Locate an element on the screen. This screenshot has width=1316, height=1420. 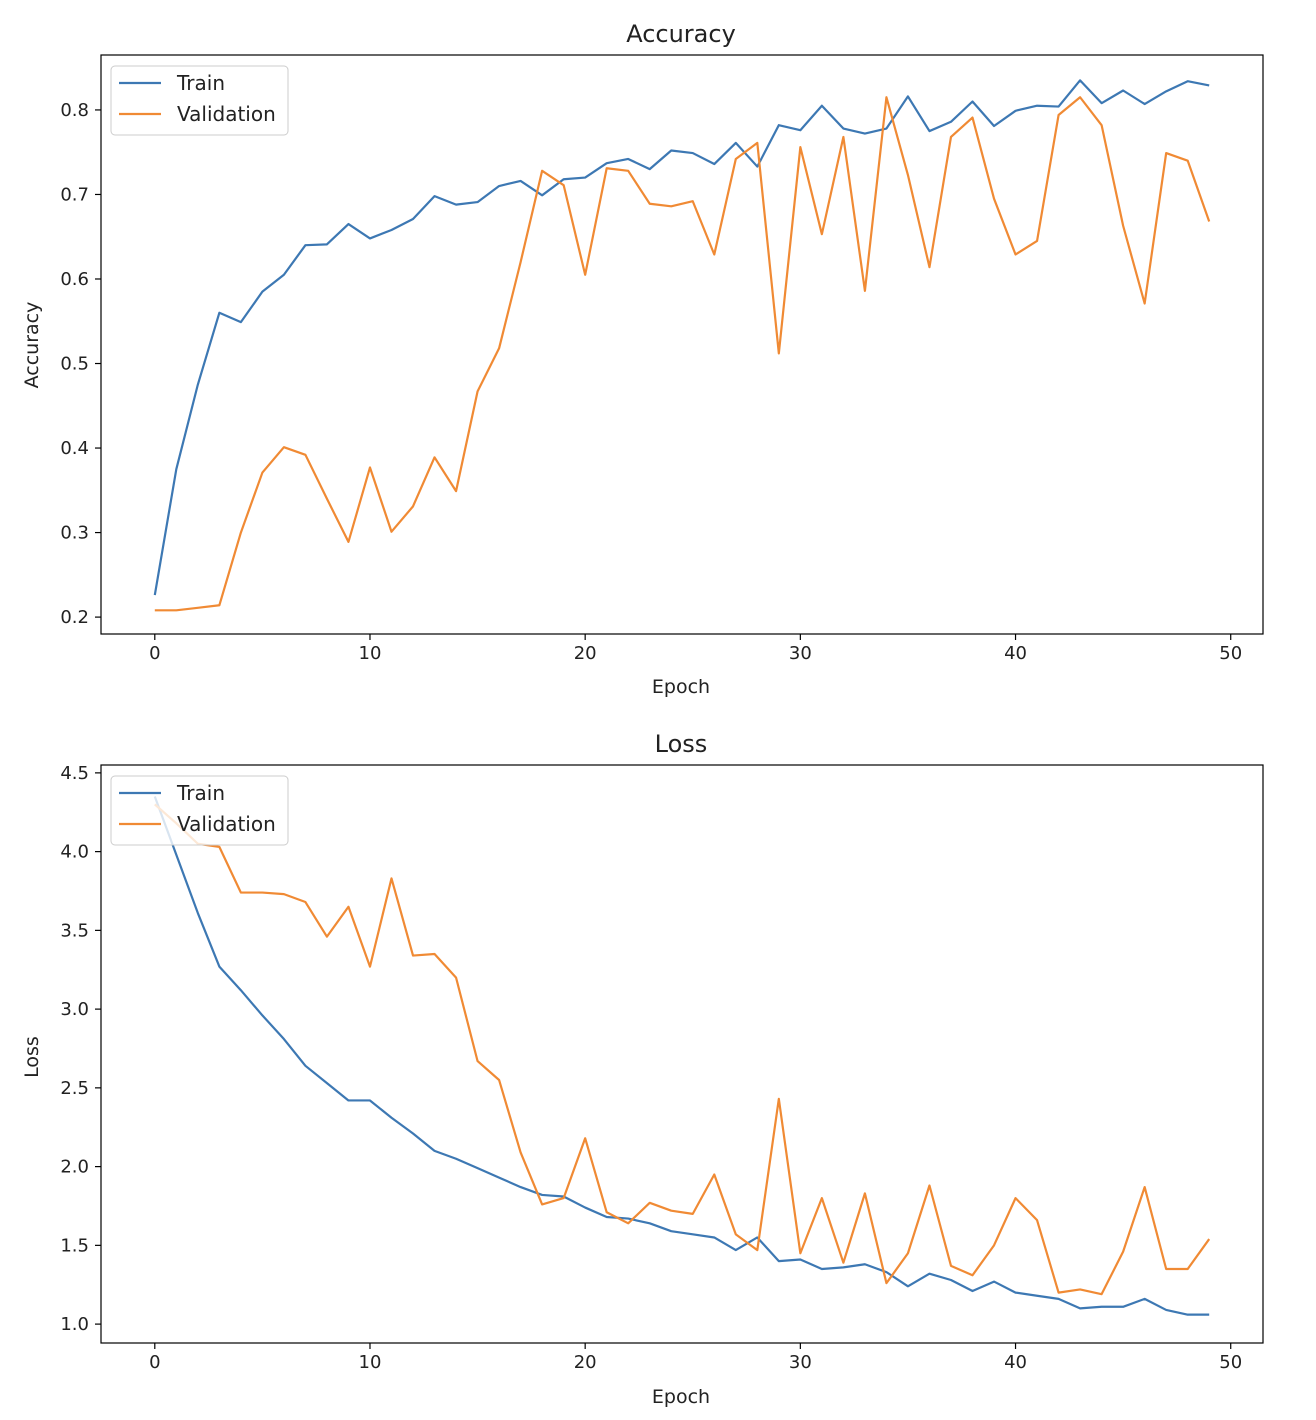
loss-x-tick-label: 50 is located at coordinates (1230, 1362).